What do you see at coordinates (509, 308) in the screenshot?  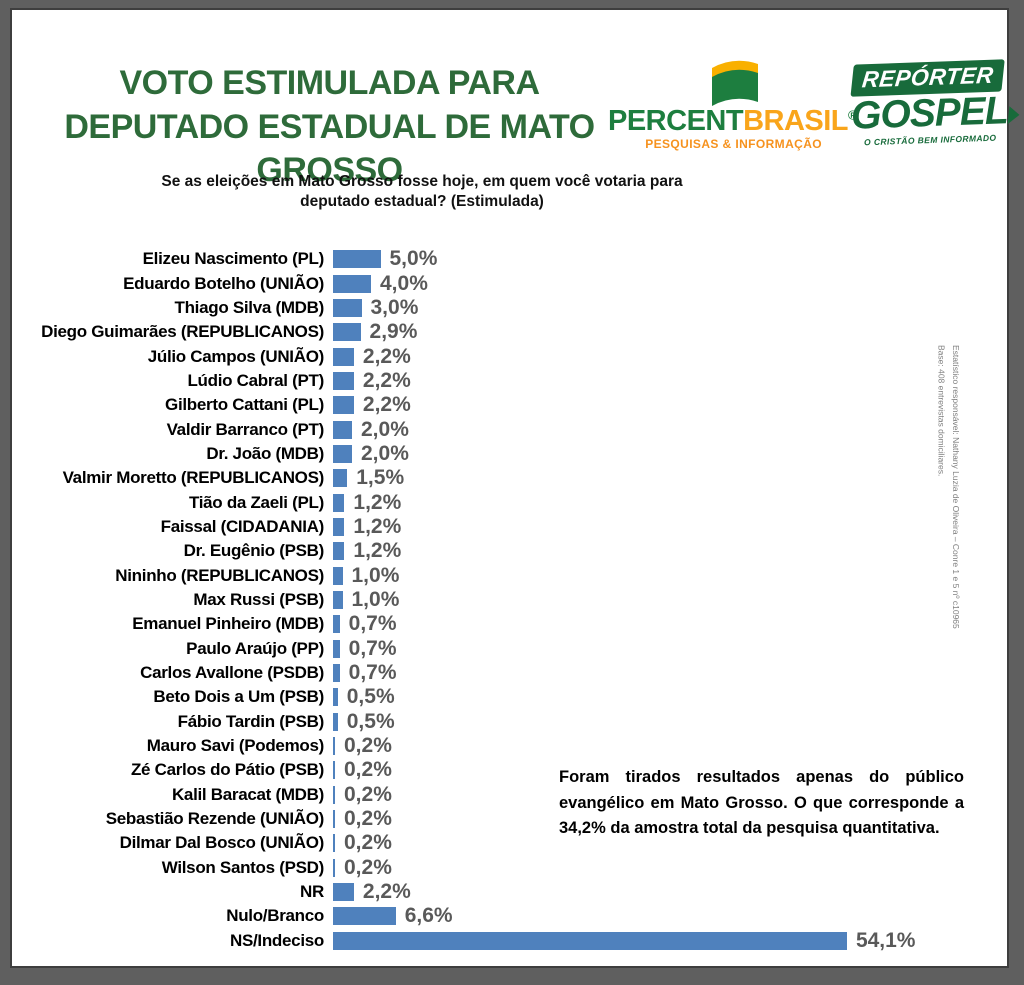 I see `chart-row: Thiago Silva (MDB) 3,0%` at bounding box center [509, 308].